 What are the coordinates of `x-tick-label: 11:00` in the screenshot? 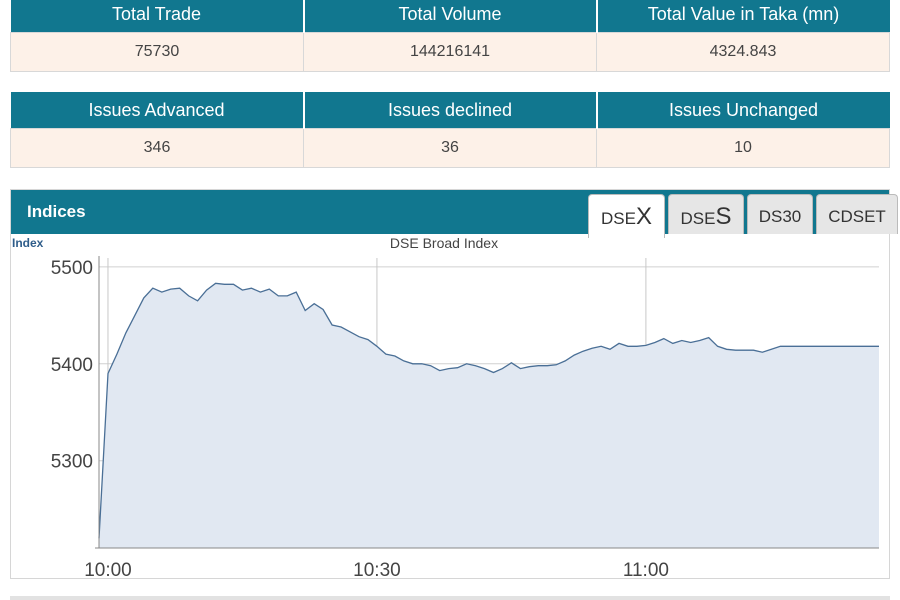 It's located at (646, 569).